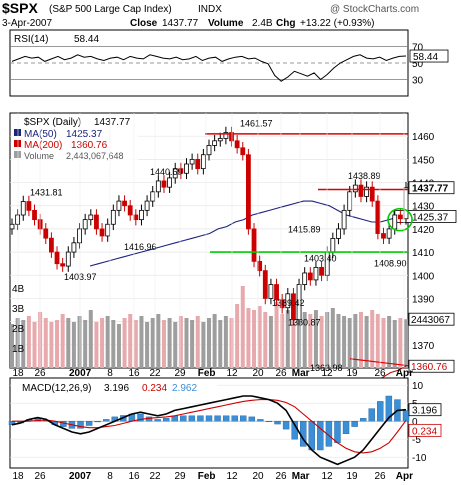 This screenshot has height=485, width=461. Describe the element at coordinates (404, 373) in the screenshot. I see `x-tick-label-price: Apr` at that location.